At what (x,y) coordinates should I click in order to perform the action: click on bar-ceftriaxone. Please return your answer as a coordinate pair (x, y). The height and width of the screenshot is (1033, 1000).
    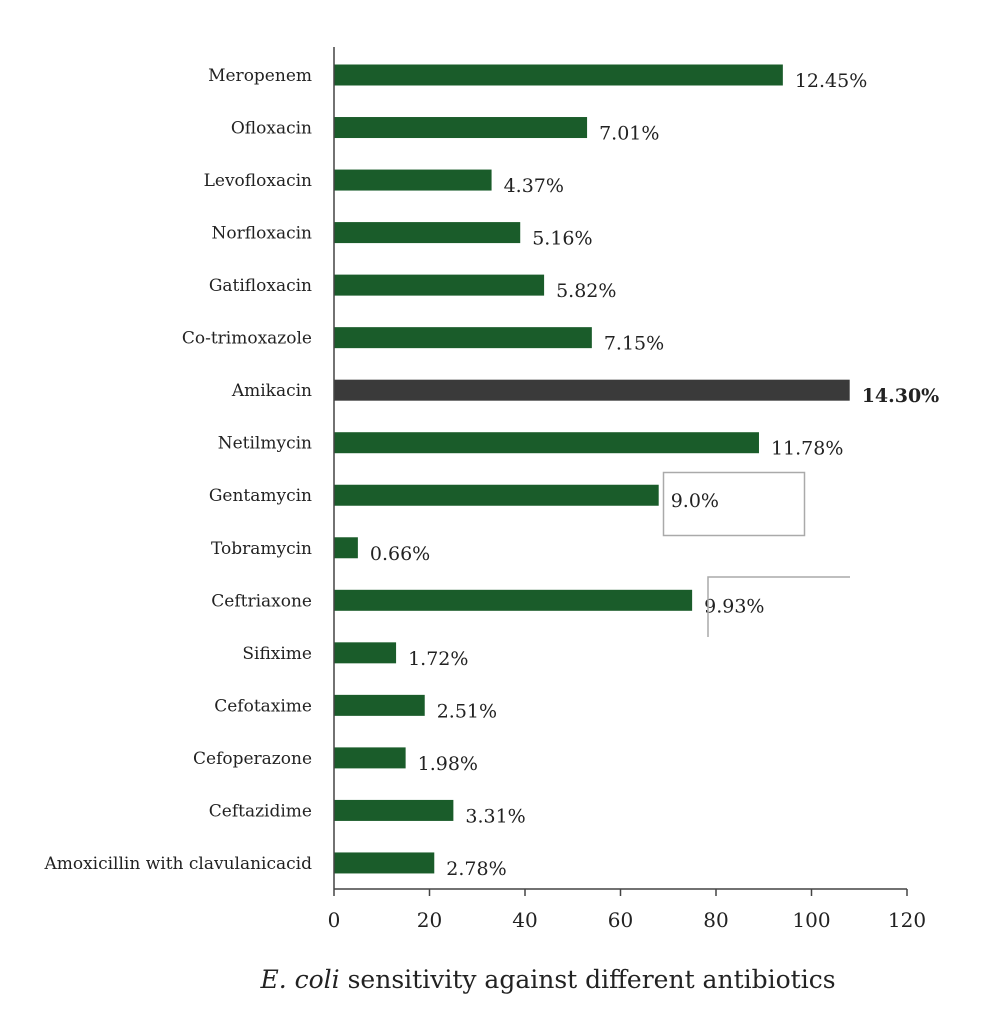
    Looking at the image, I should click on (513, 600).